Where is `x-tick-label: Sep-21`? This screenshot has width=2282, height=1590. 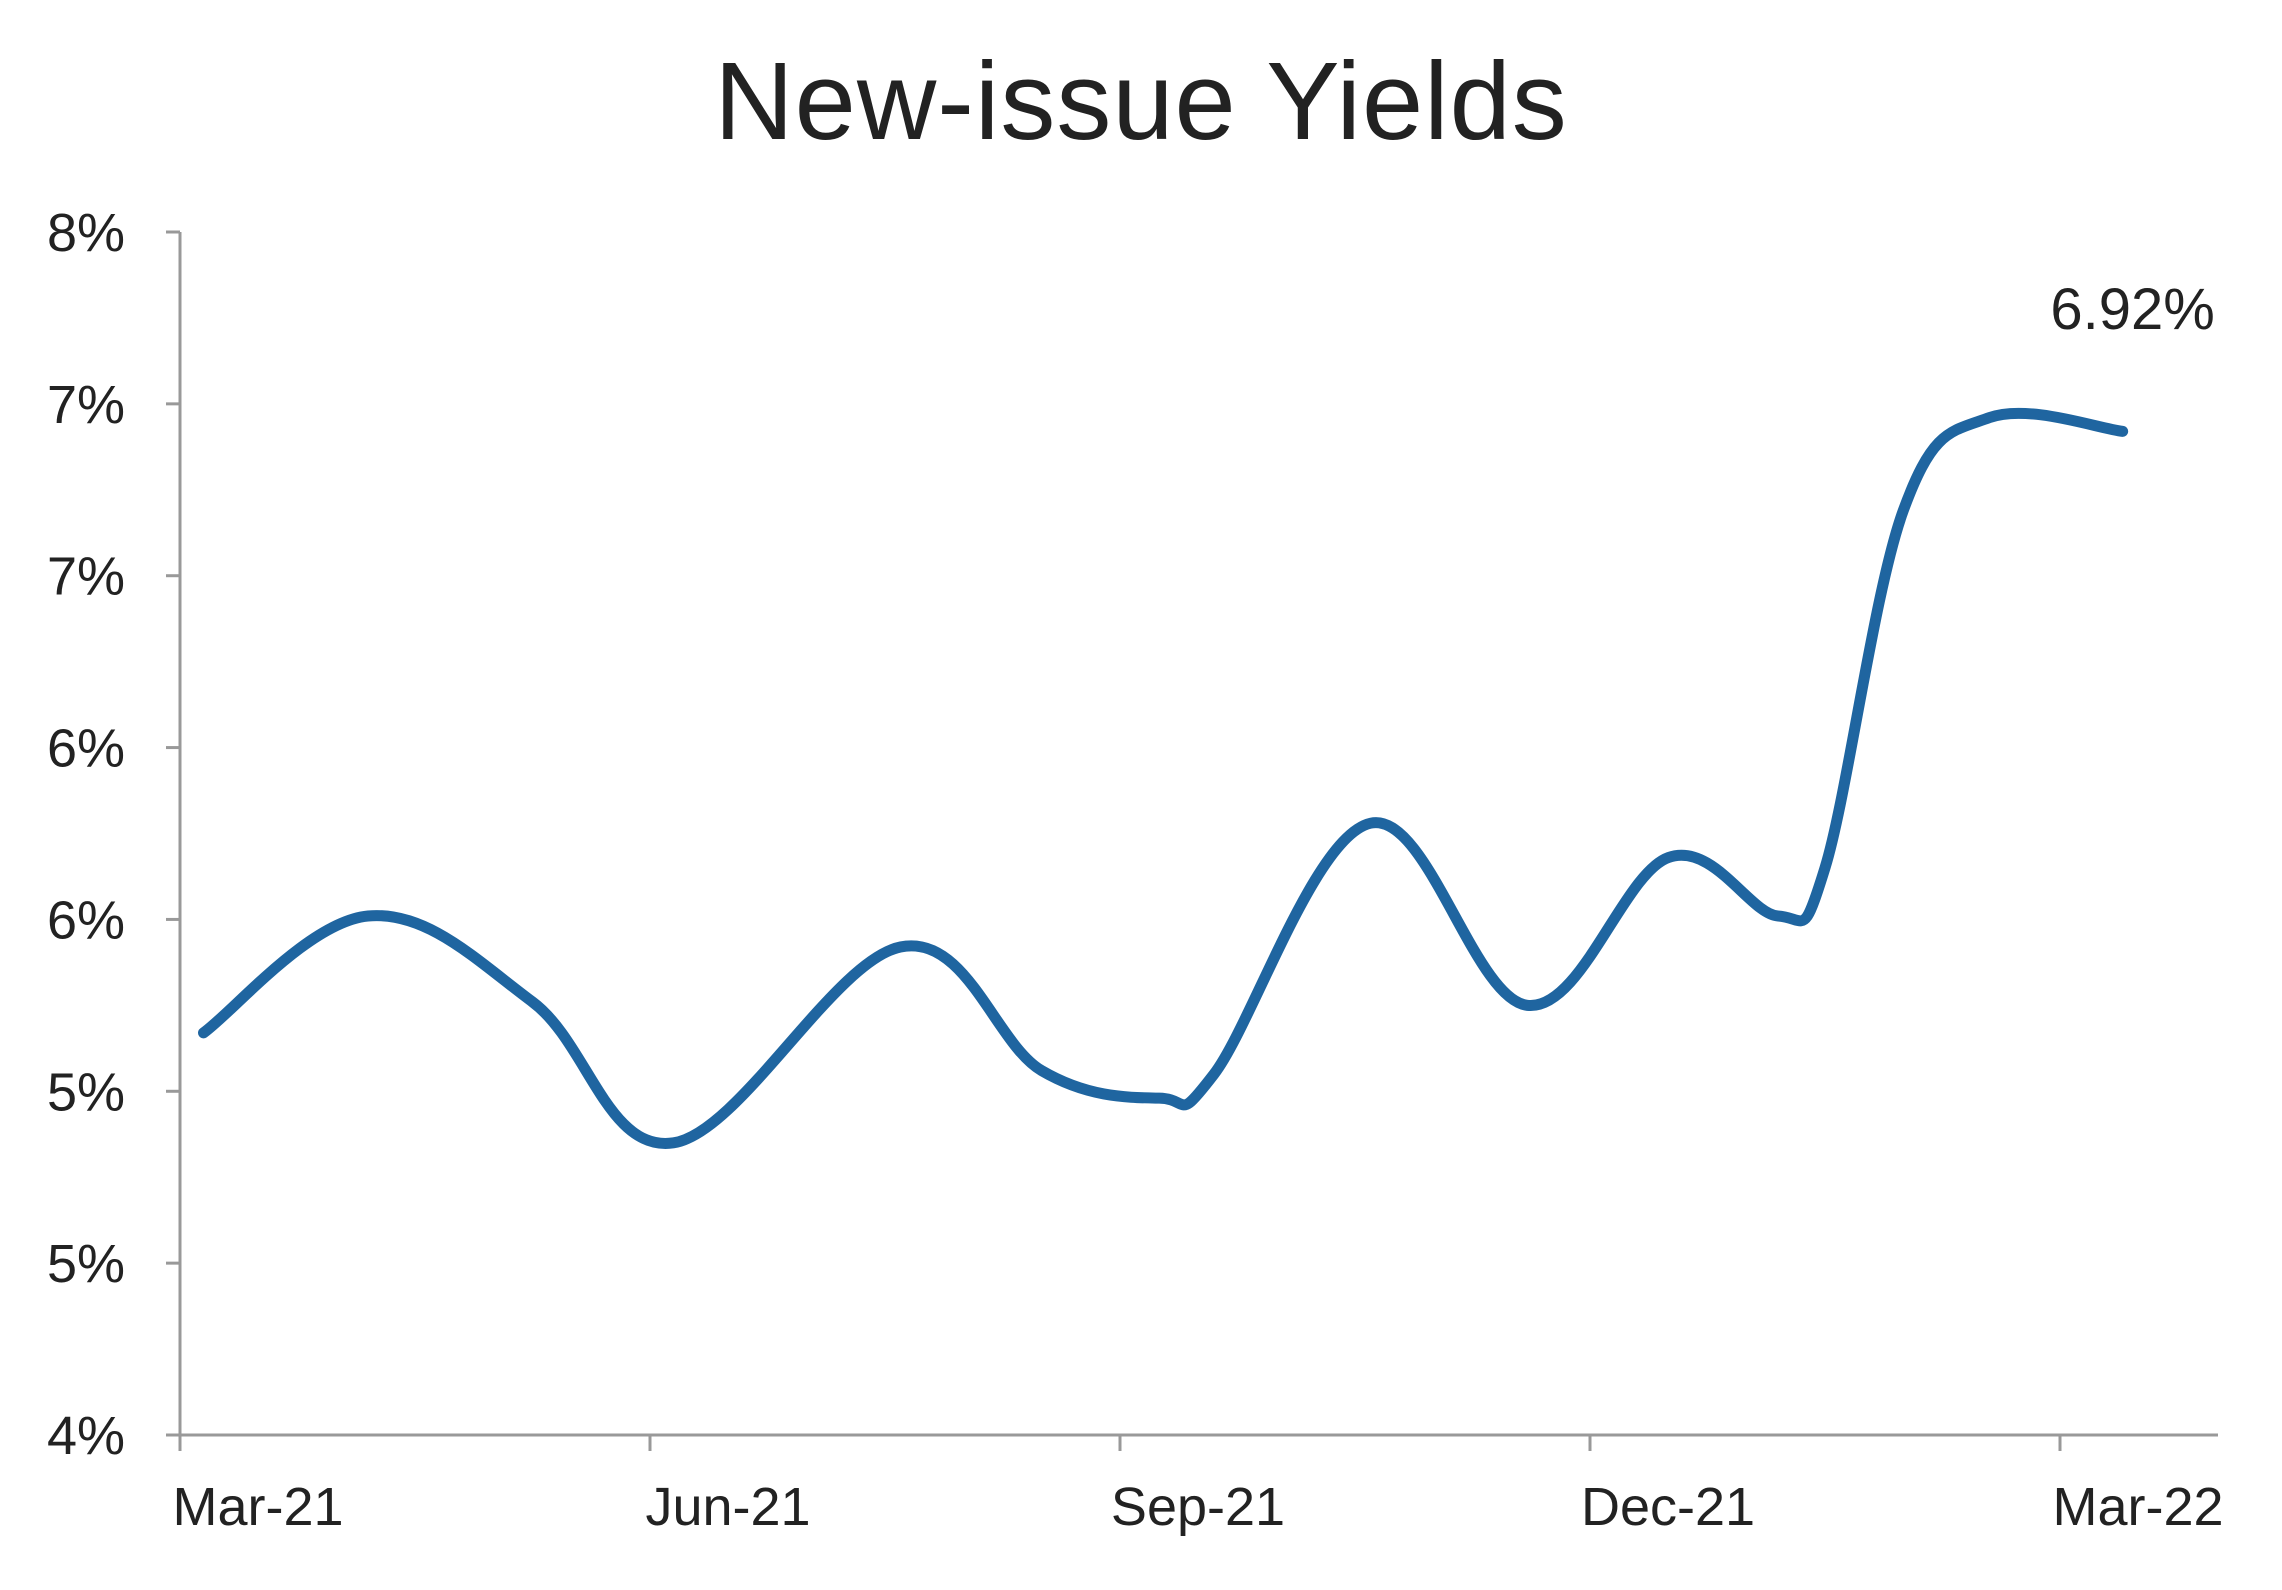 x-tick-label: Sep-21 is located at coordinates (1198, 1507).